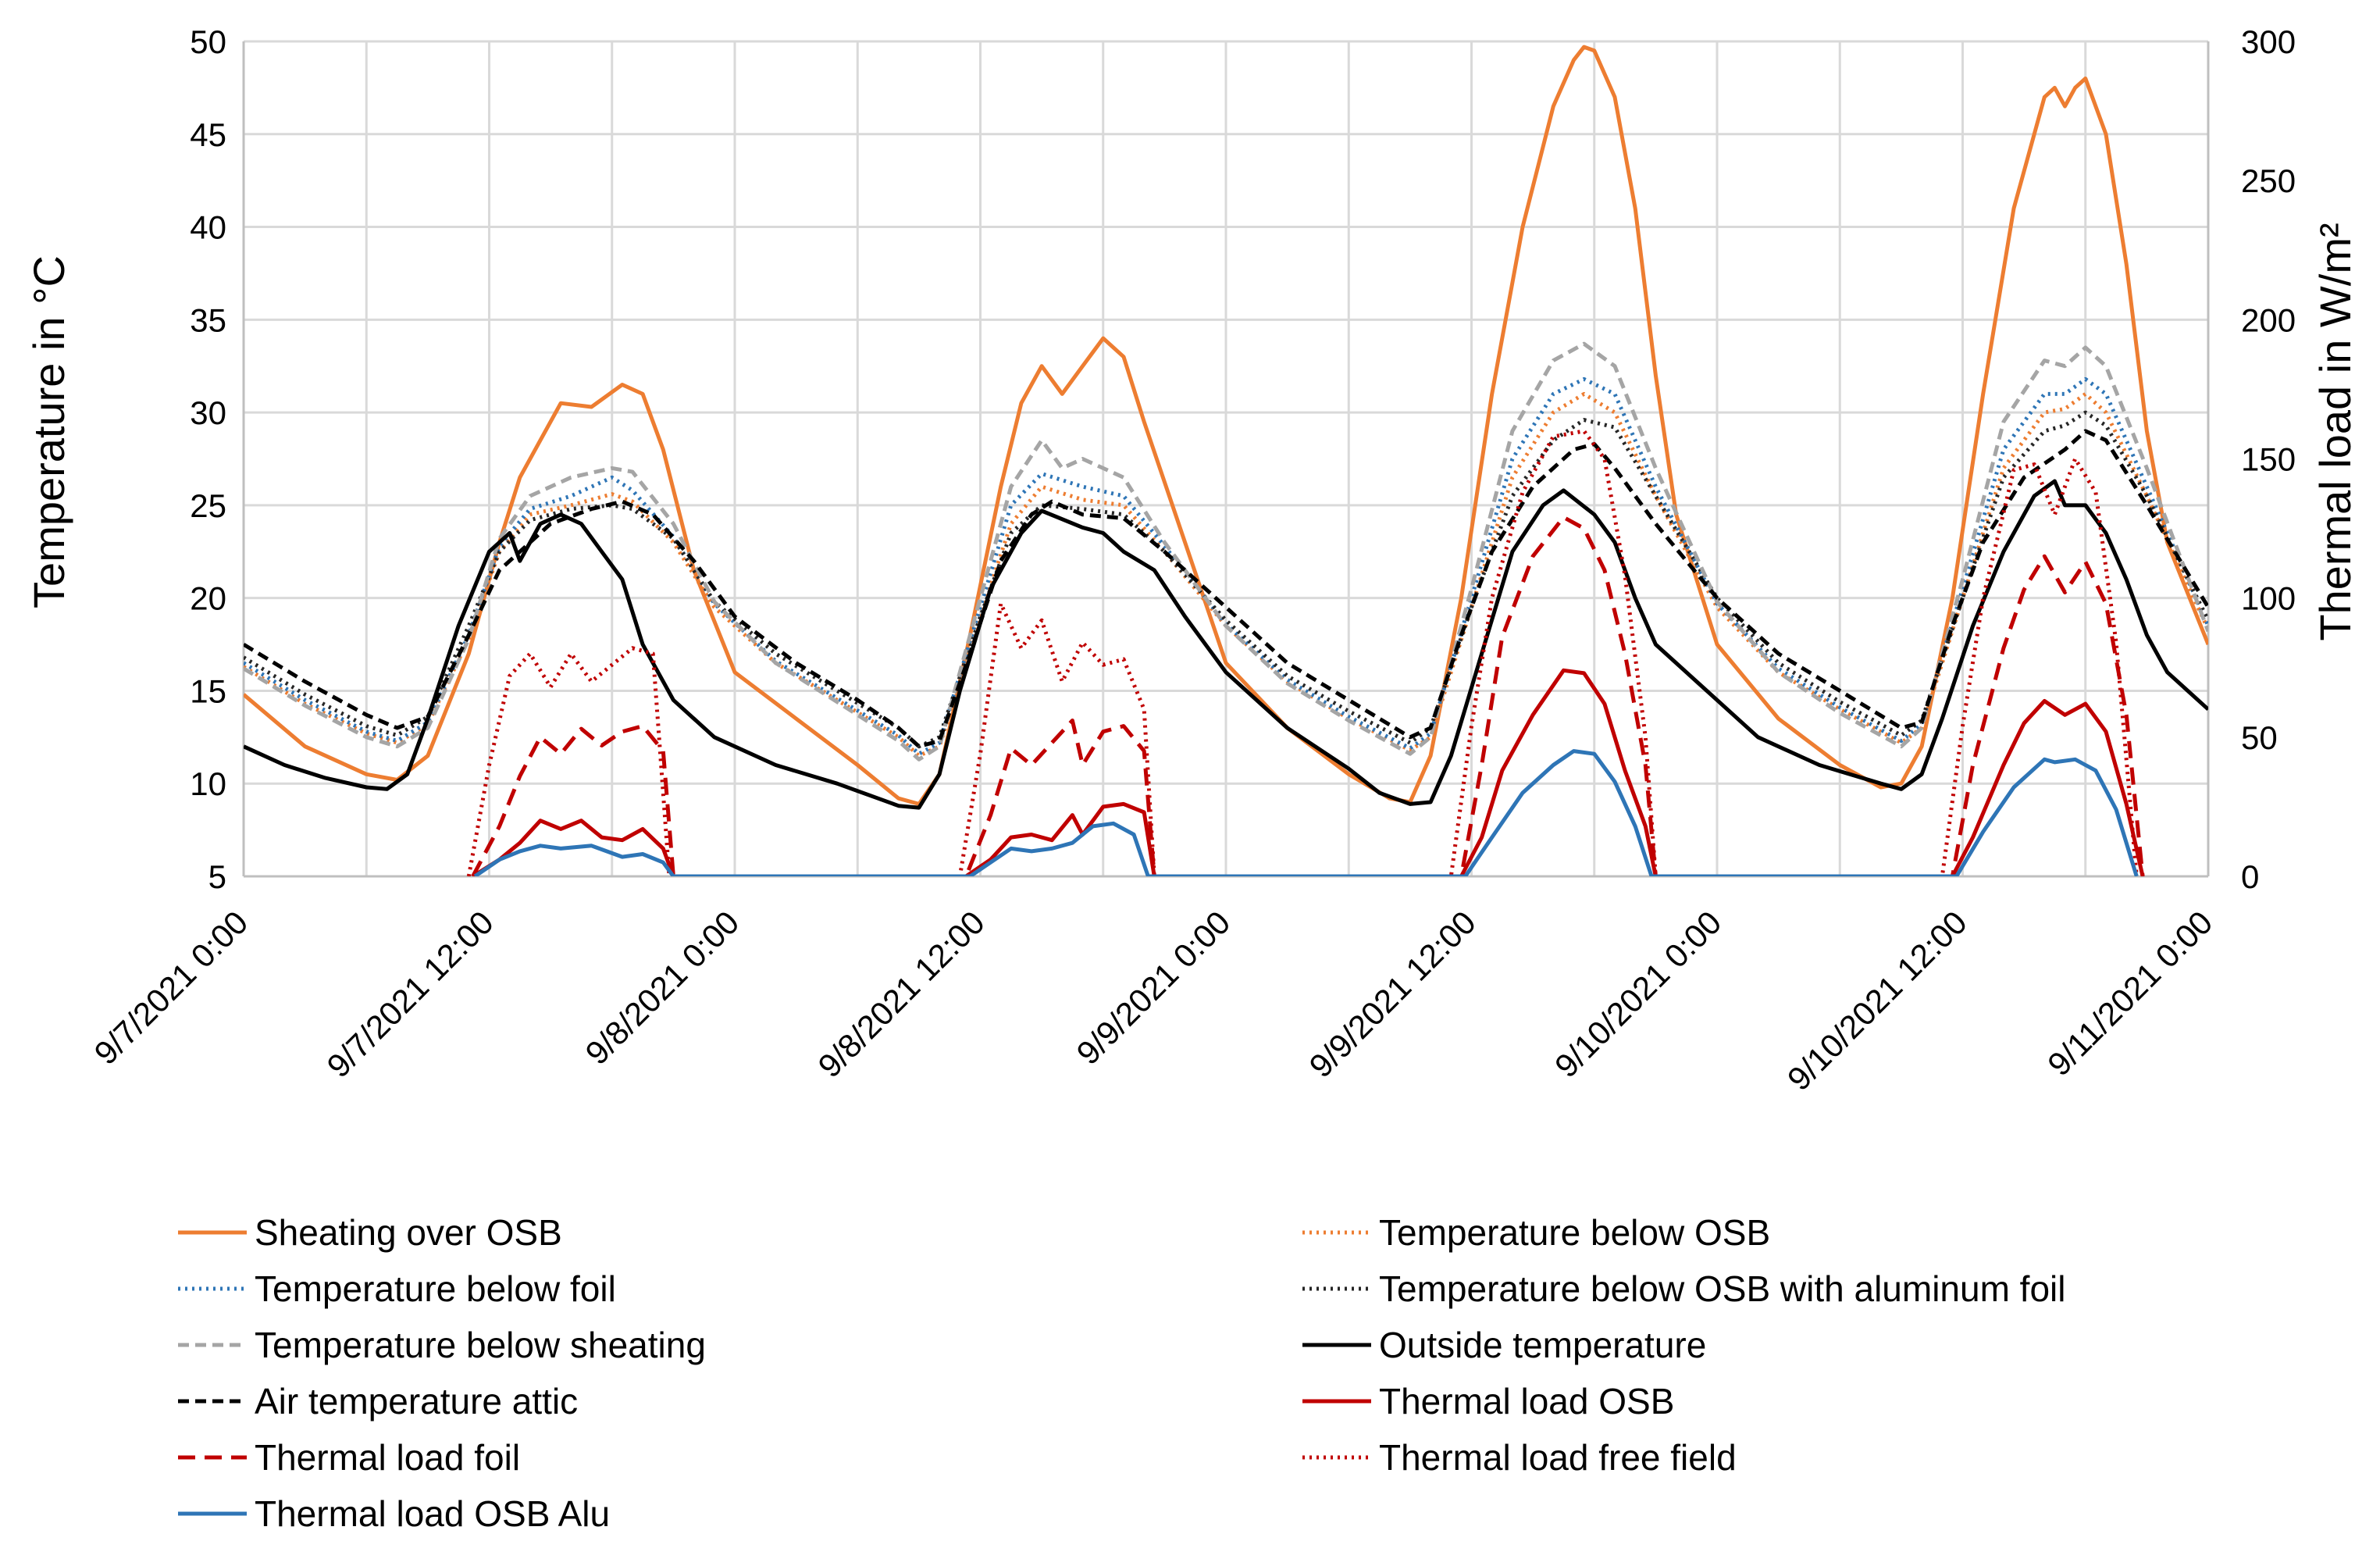 The image size is (2380, 1541). What do you see at coordinates (432, 1513) in the screenshot?
I see `legend-label: Thermal load OSB Alu` at bounding box center [432, 1513].